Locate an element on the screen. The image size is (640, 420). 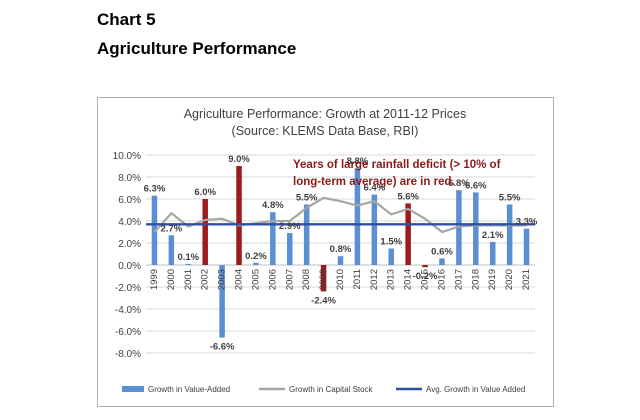
capital-stock-line is located at coordinates (340, 215).